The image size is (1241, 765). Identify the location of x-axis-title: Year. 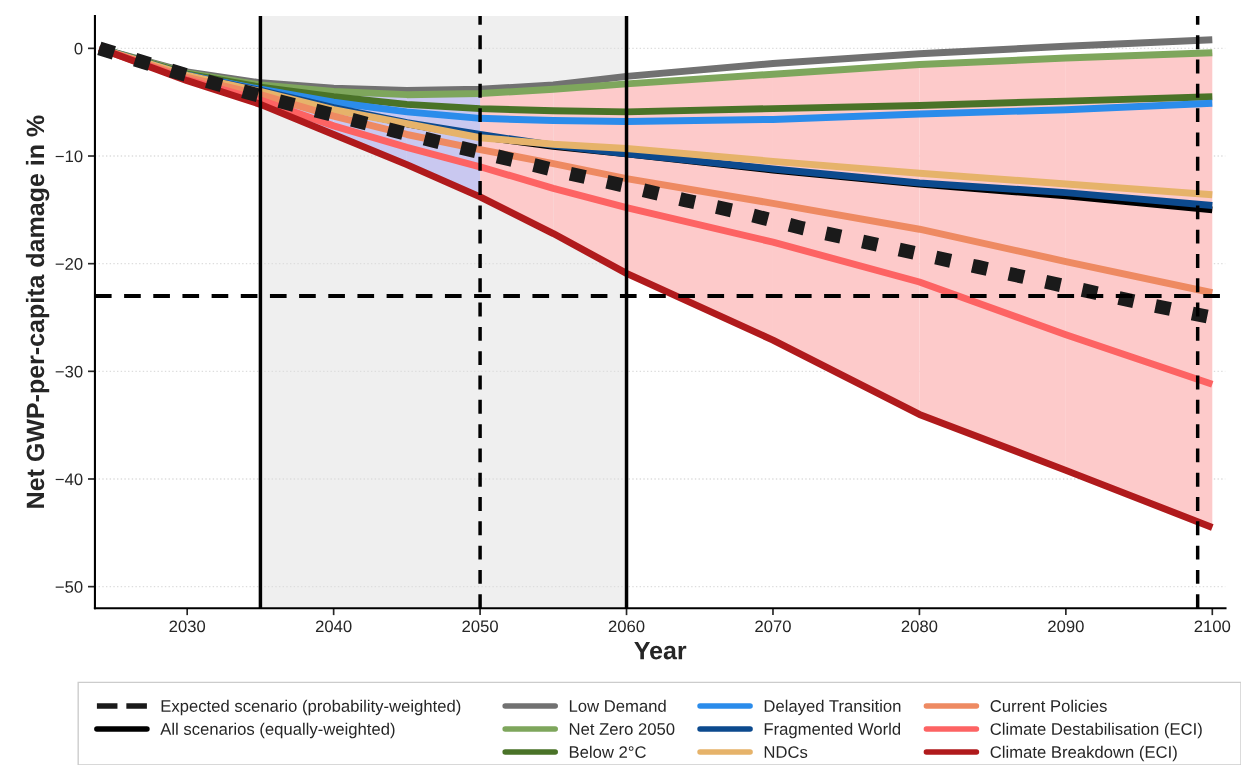
(660, 650).